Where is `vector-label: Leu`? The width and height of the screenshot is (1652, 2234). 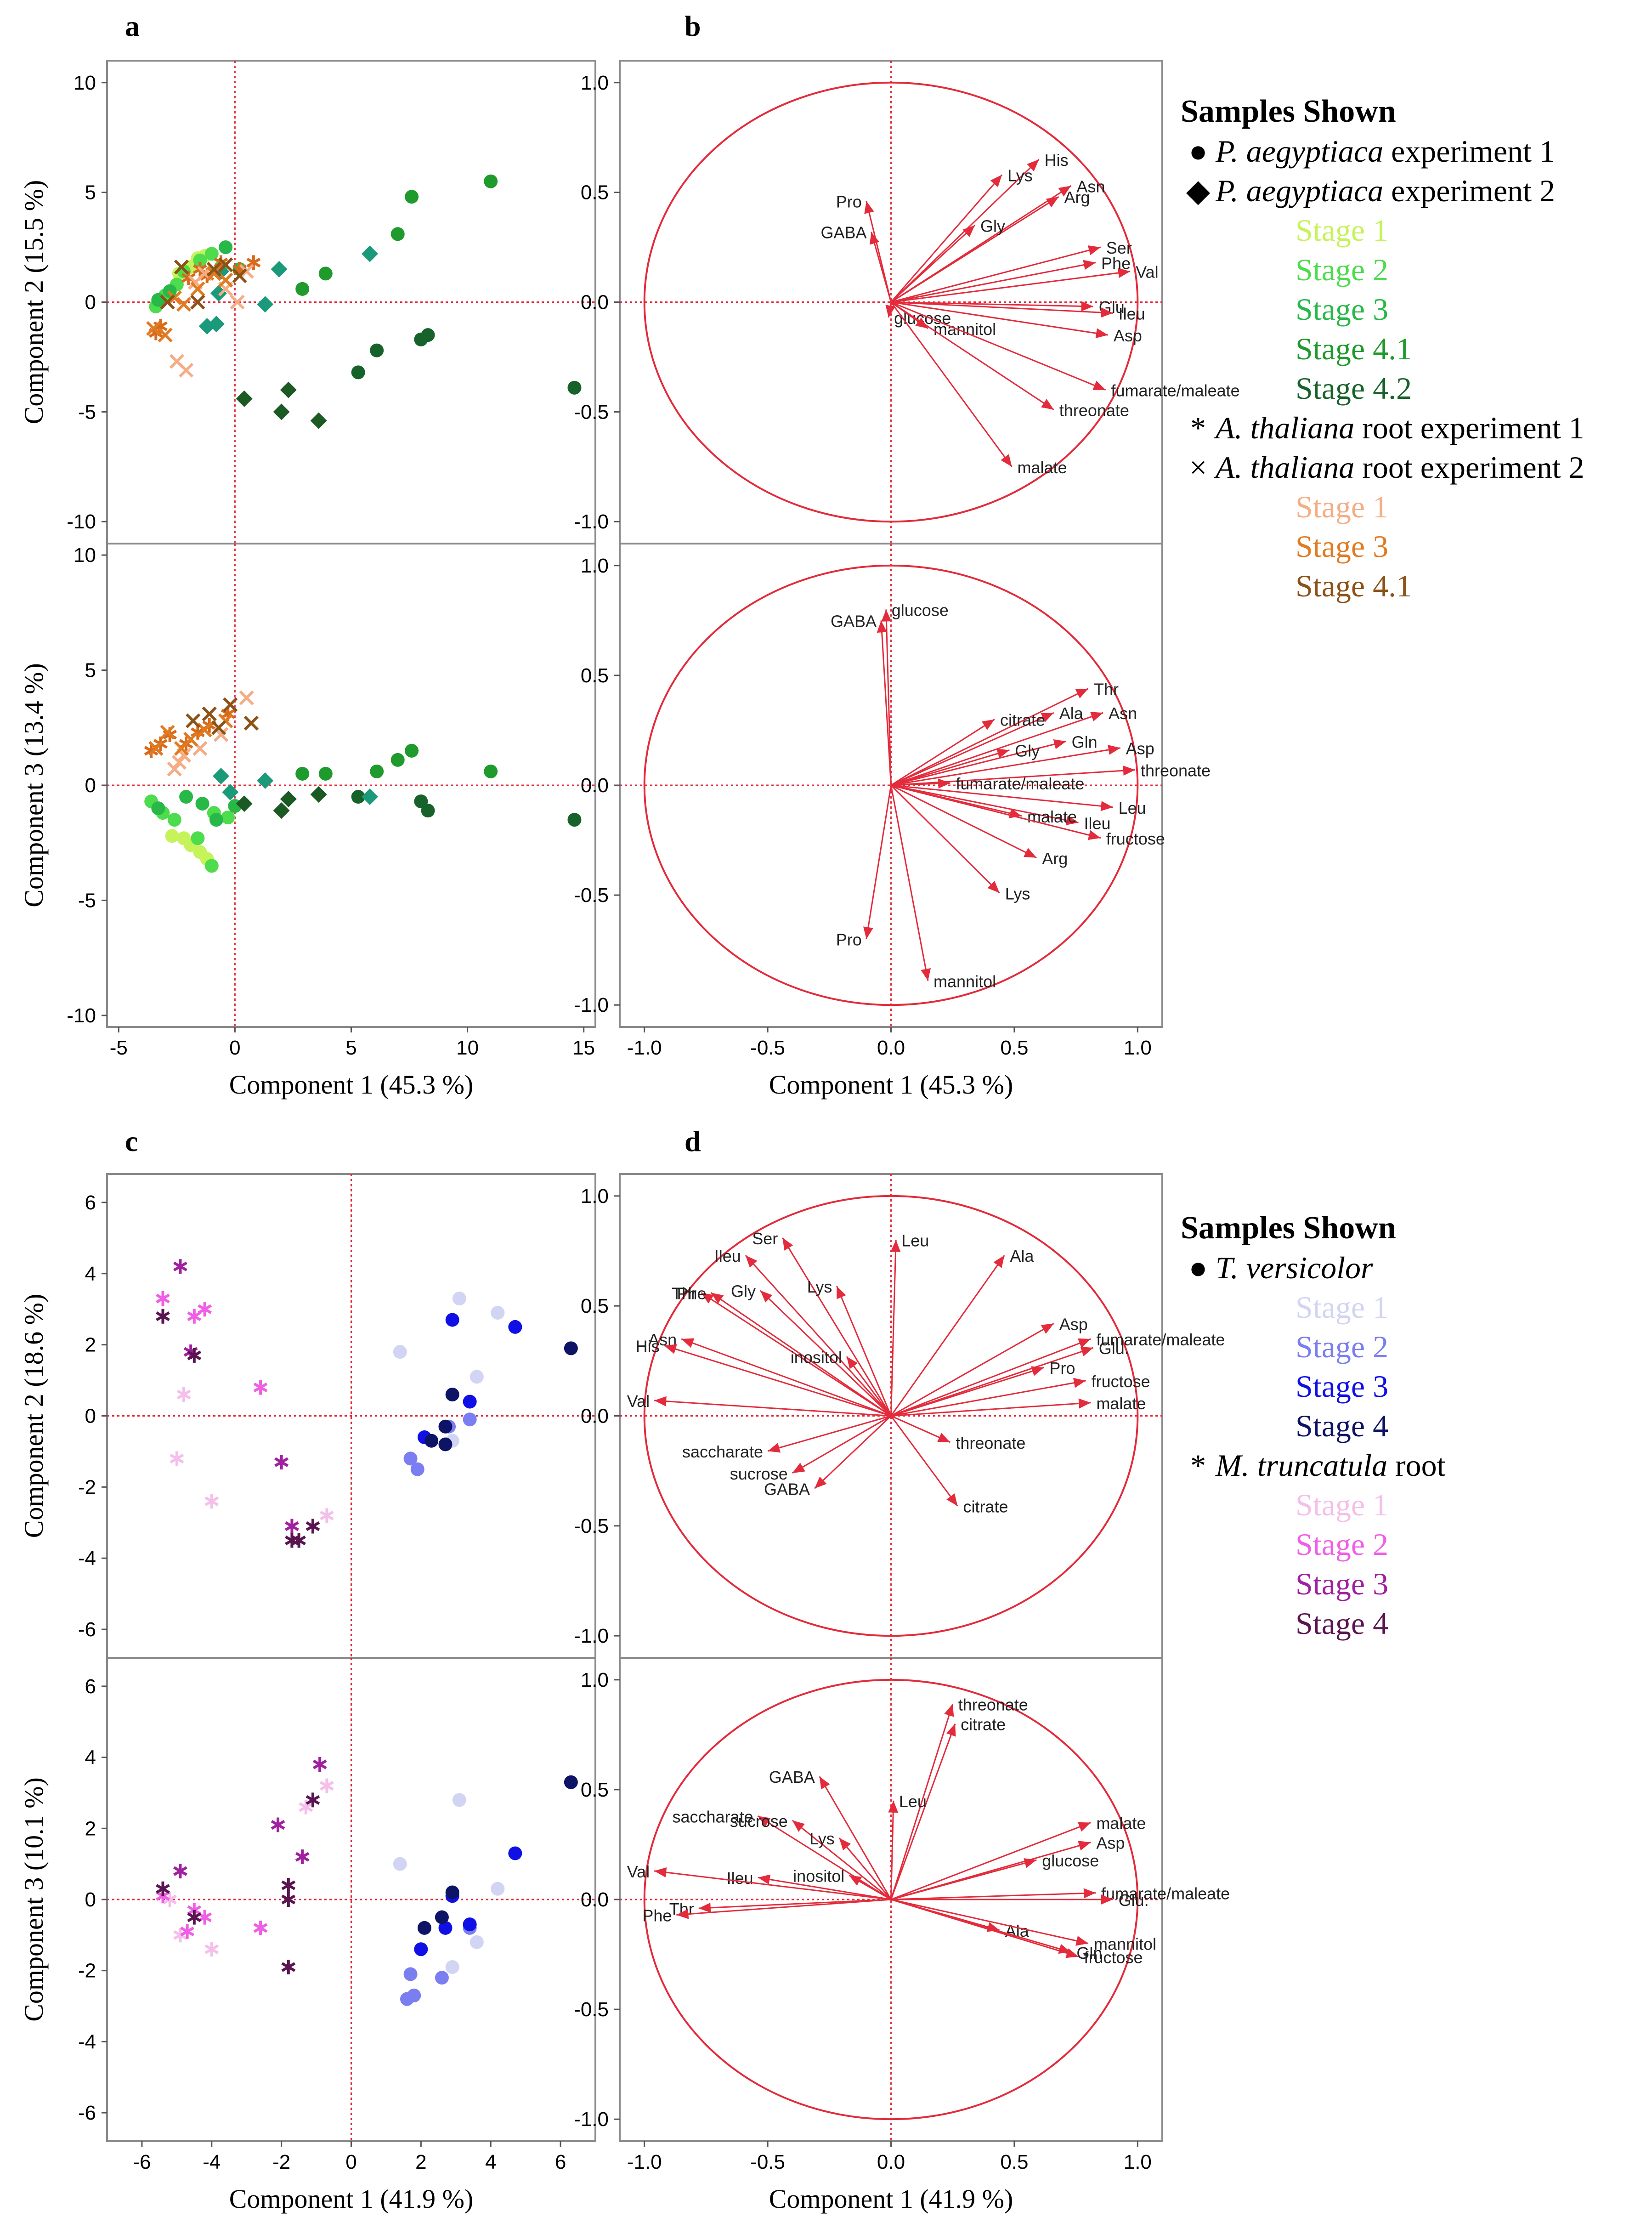
vector-label: Leu is located at coordinates (1132, 808).